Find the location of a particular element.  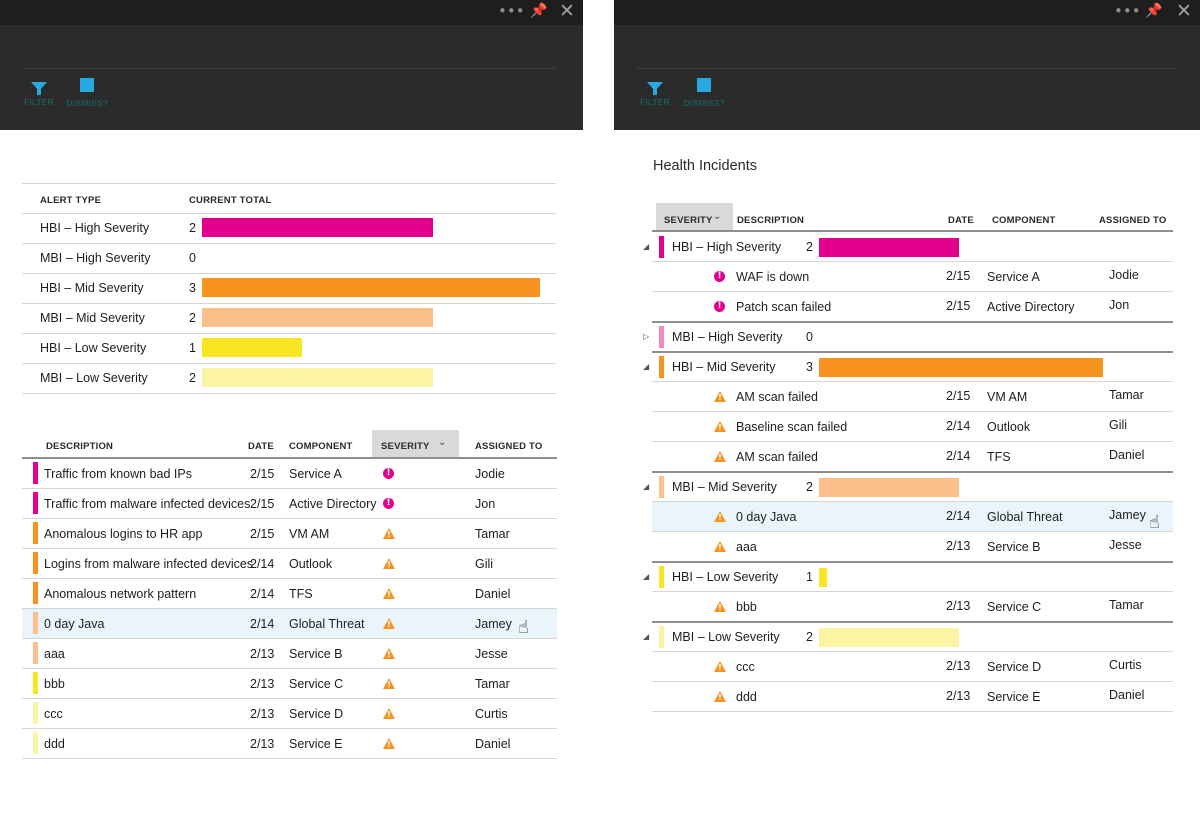

incident-row: ! 0 day Java 2/14 Global Threat Jamey ☝ is located at coordinates (905, 517).